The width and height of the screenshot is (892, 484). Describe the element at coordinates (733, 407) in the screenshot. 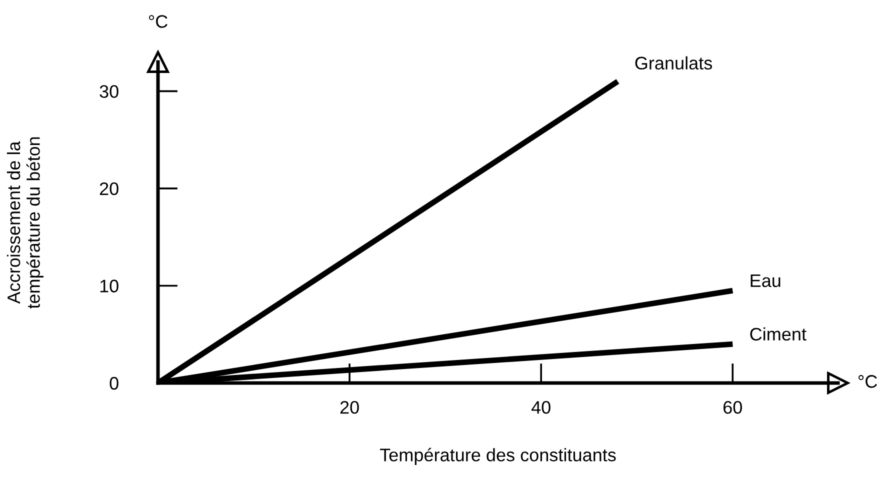

I see `x-tick-label: 60` at that location.